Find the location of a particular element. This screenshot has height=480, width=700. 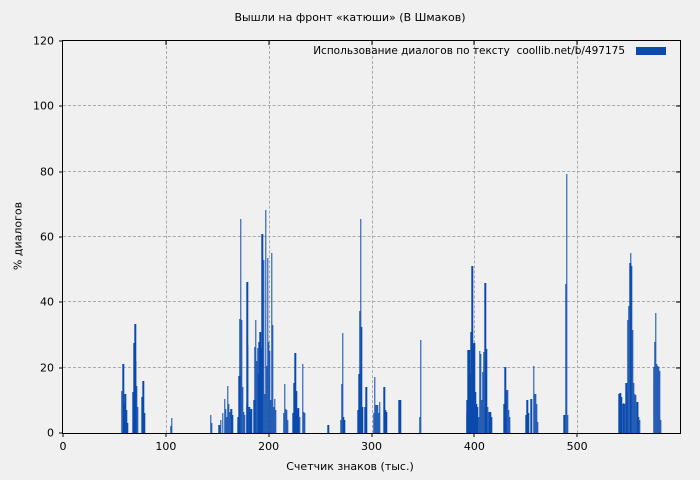

x-gridline is located at coordinates (578, 237).